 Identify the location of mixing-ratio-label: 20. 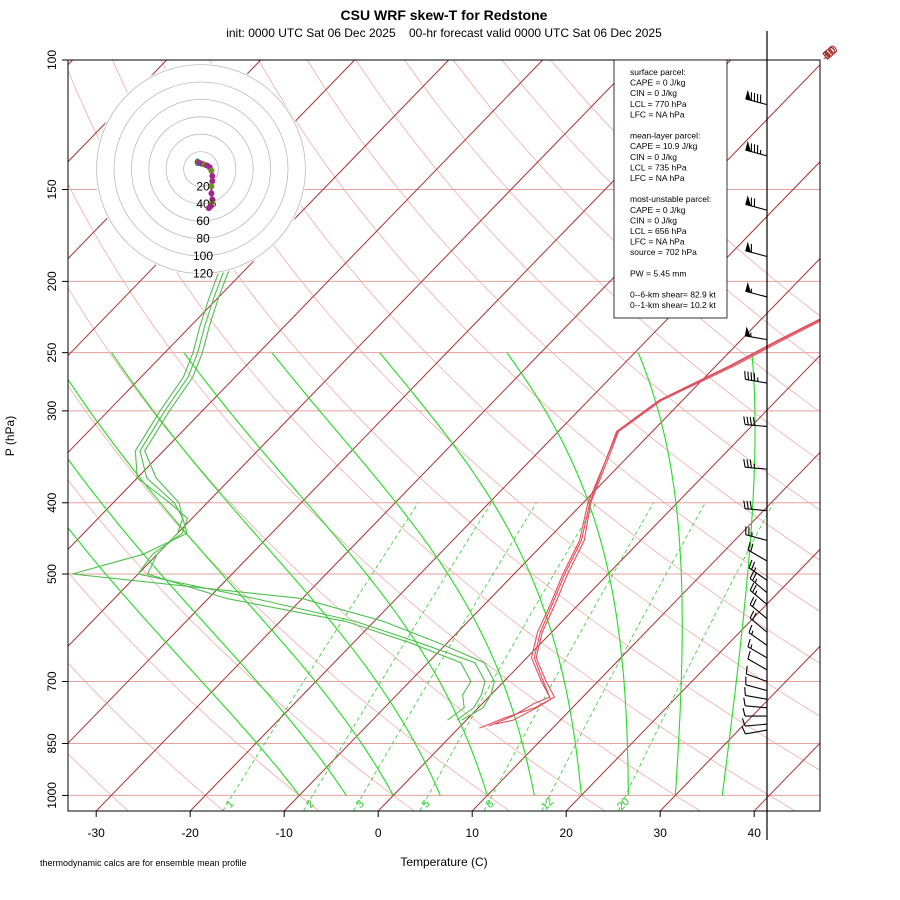
(623, 804).